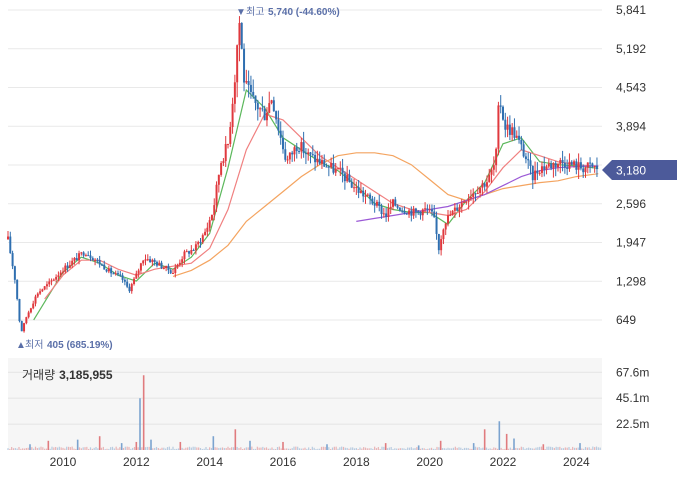 The width and height of the screenshot is (677, 487). What do you see at coordinates (209, 462) in the screenshot?
I see `x-tick-label: 2014` at bounding box center [209, 462].